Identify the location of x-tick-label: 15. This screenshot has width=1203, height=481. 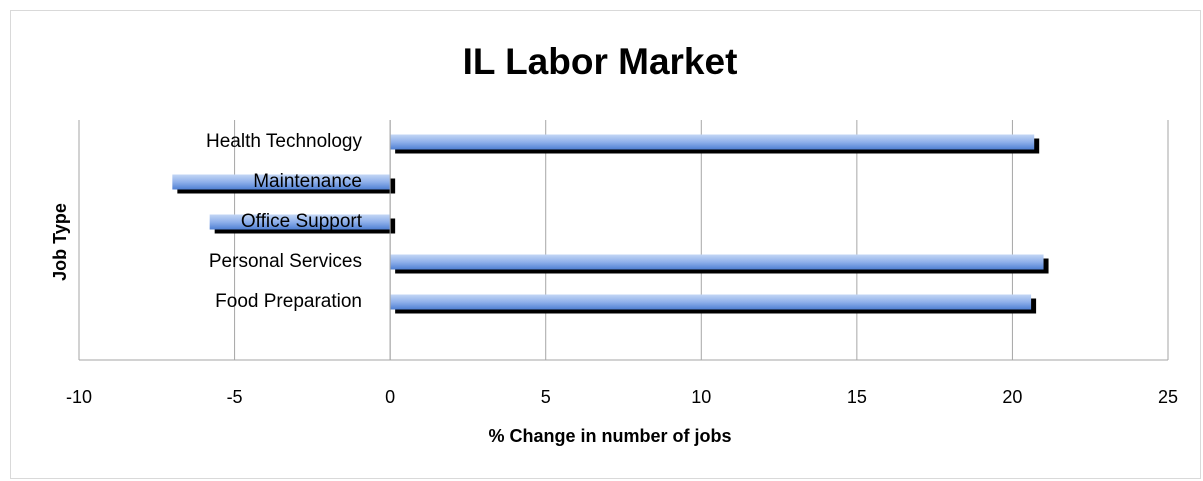
(857, 397).